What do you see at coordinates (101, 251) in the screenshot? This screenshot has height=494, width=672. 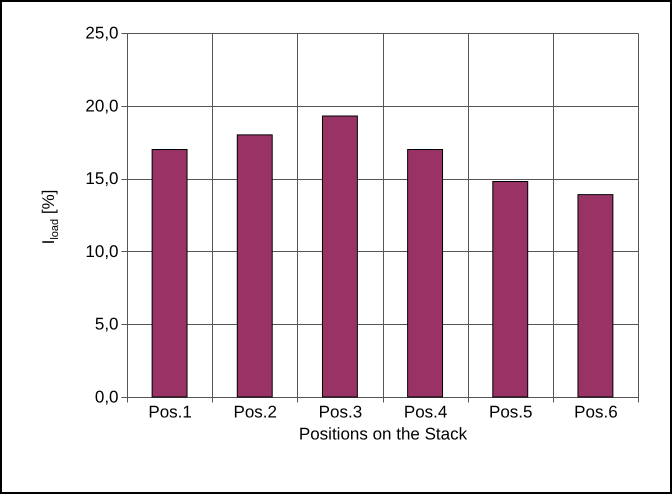 I see `y-tick-label: 10,0` at bounding box center [101, 251].